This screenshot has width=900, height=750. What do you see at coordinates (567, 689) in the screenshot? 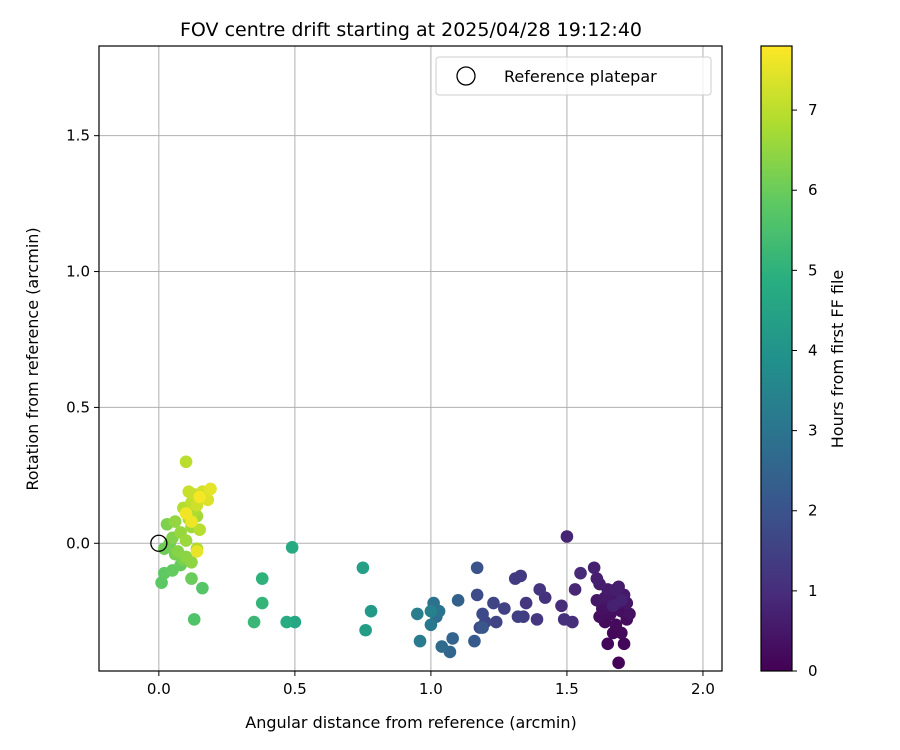
I see `x-tick-label: 1.5` at bounding box center [567, 689].